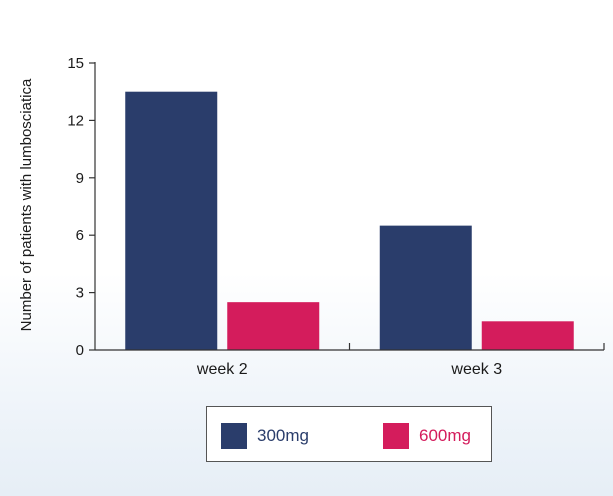 The height and width of the screenshot is (496, 613). I want to click on legend-label-300mg: 300mg, so click(283, 435).